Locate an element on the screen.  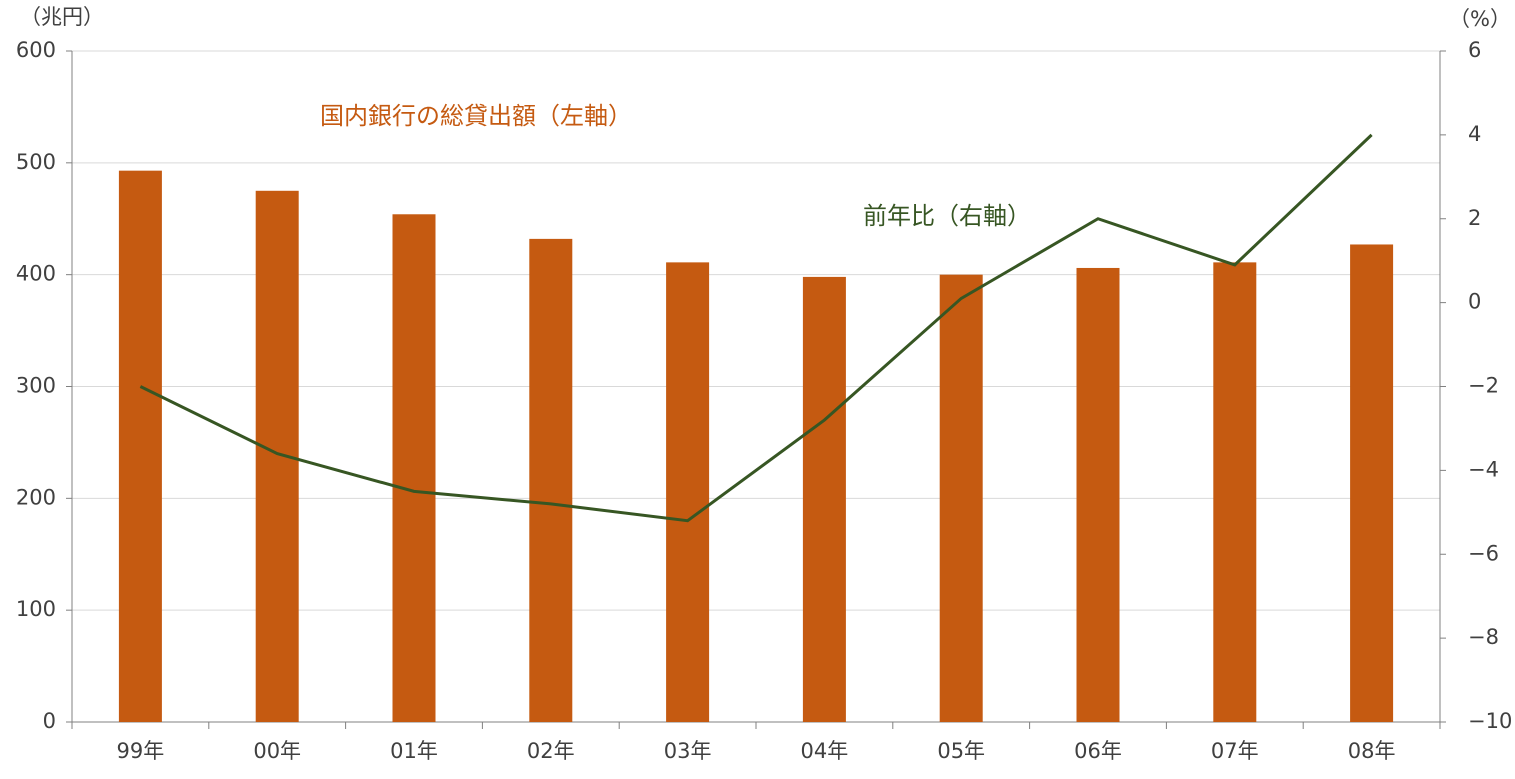
y2-tick-label: −8 is located at coordinates (1483, 637).